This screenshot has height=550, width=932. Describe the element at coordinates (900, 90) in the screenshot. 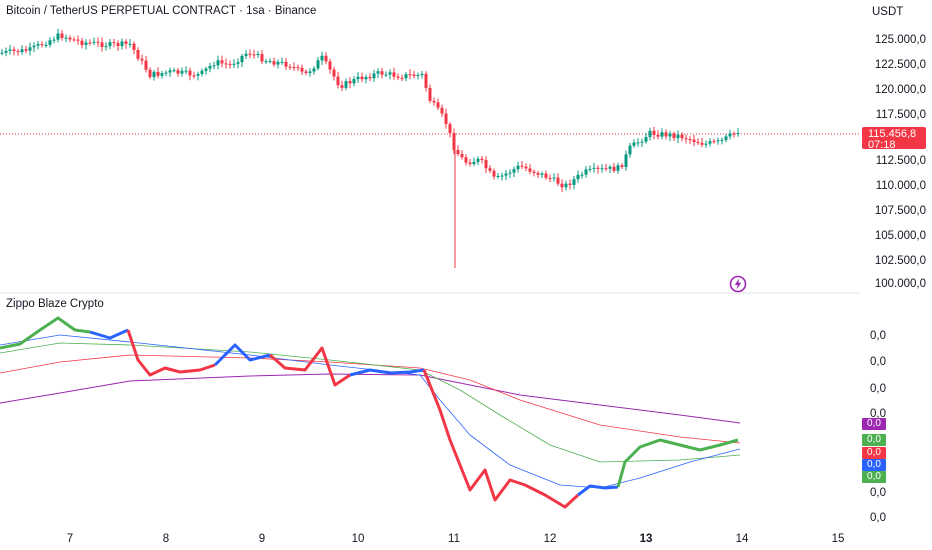

I see `price-tick: 120.000,0` at that location.